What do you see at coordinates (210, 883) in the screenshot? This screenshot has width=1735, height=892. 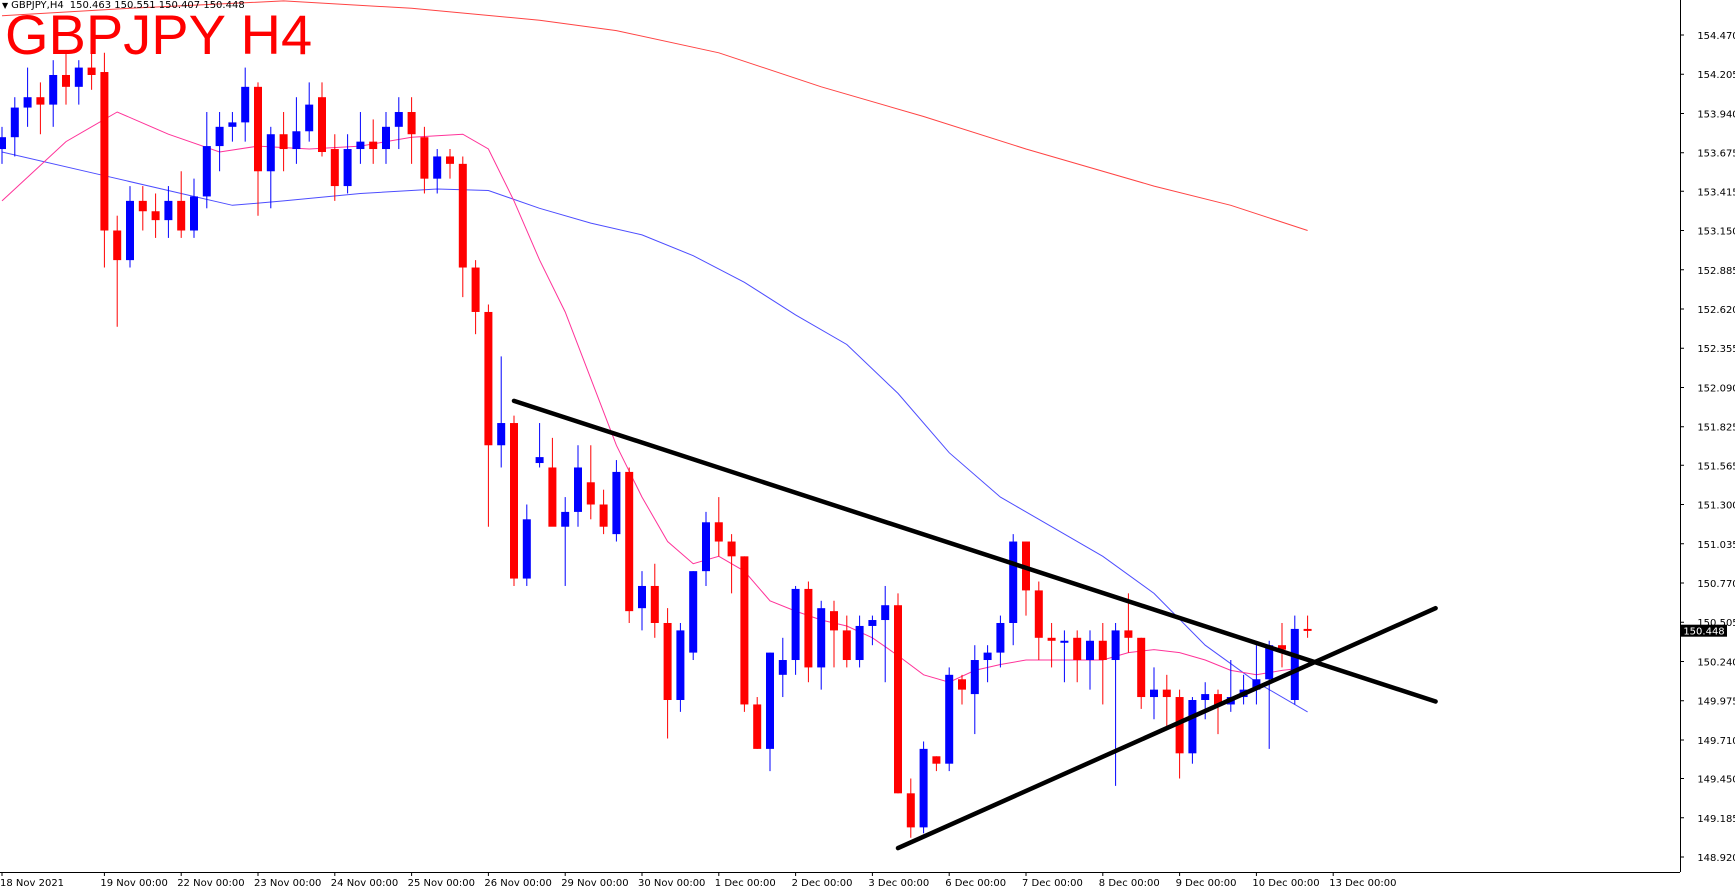 I see `x-tick-label: 22 Nov 00:00` at bounding box center [210, 883].